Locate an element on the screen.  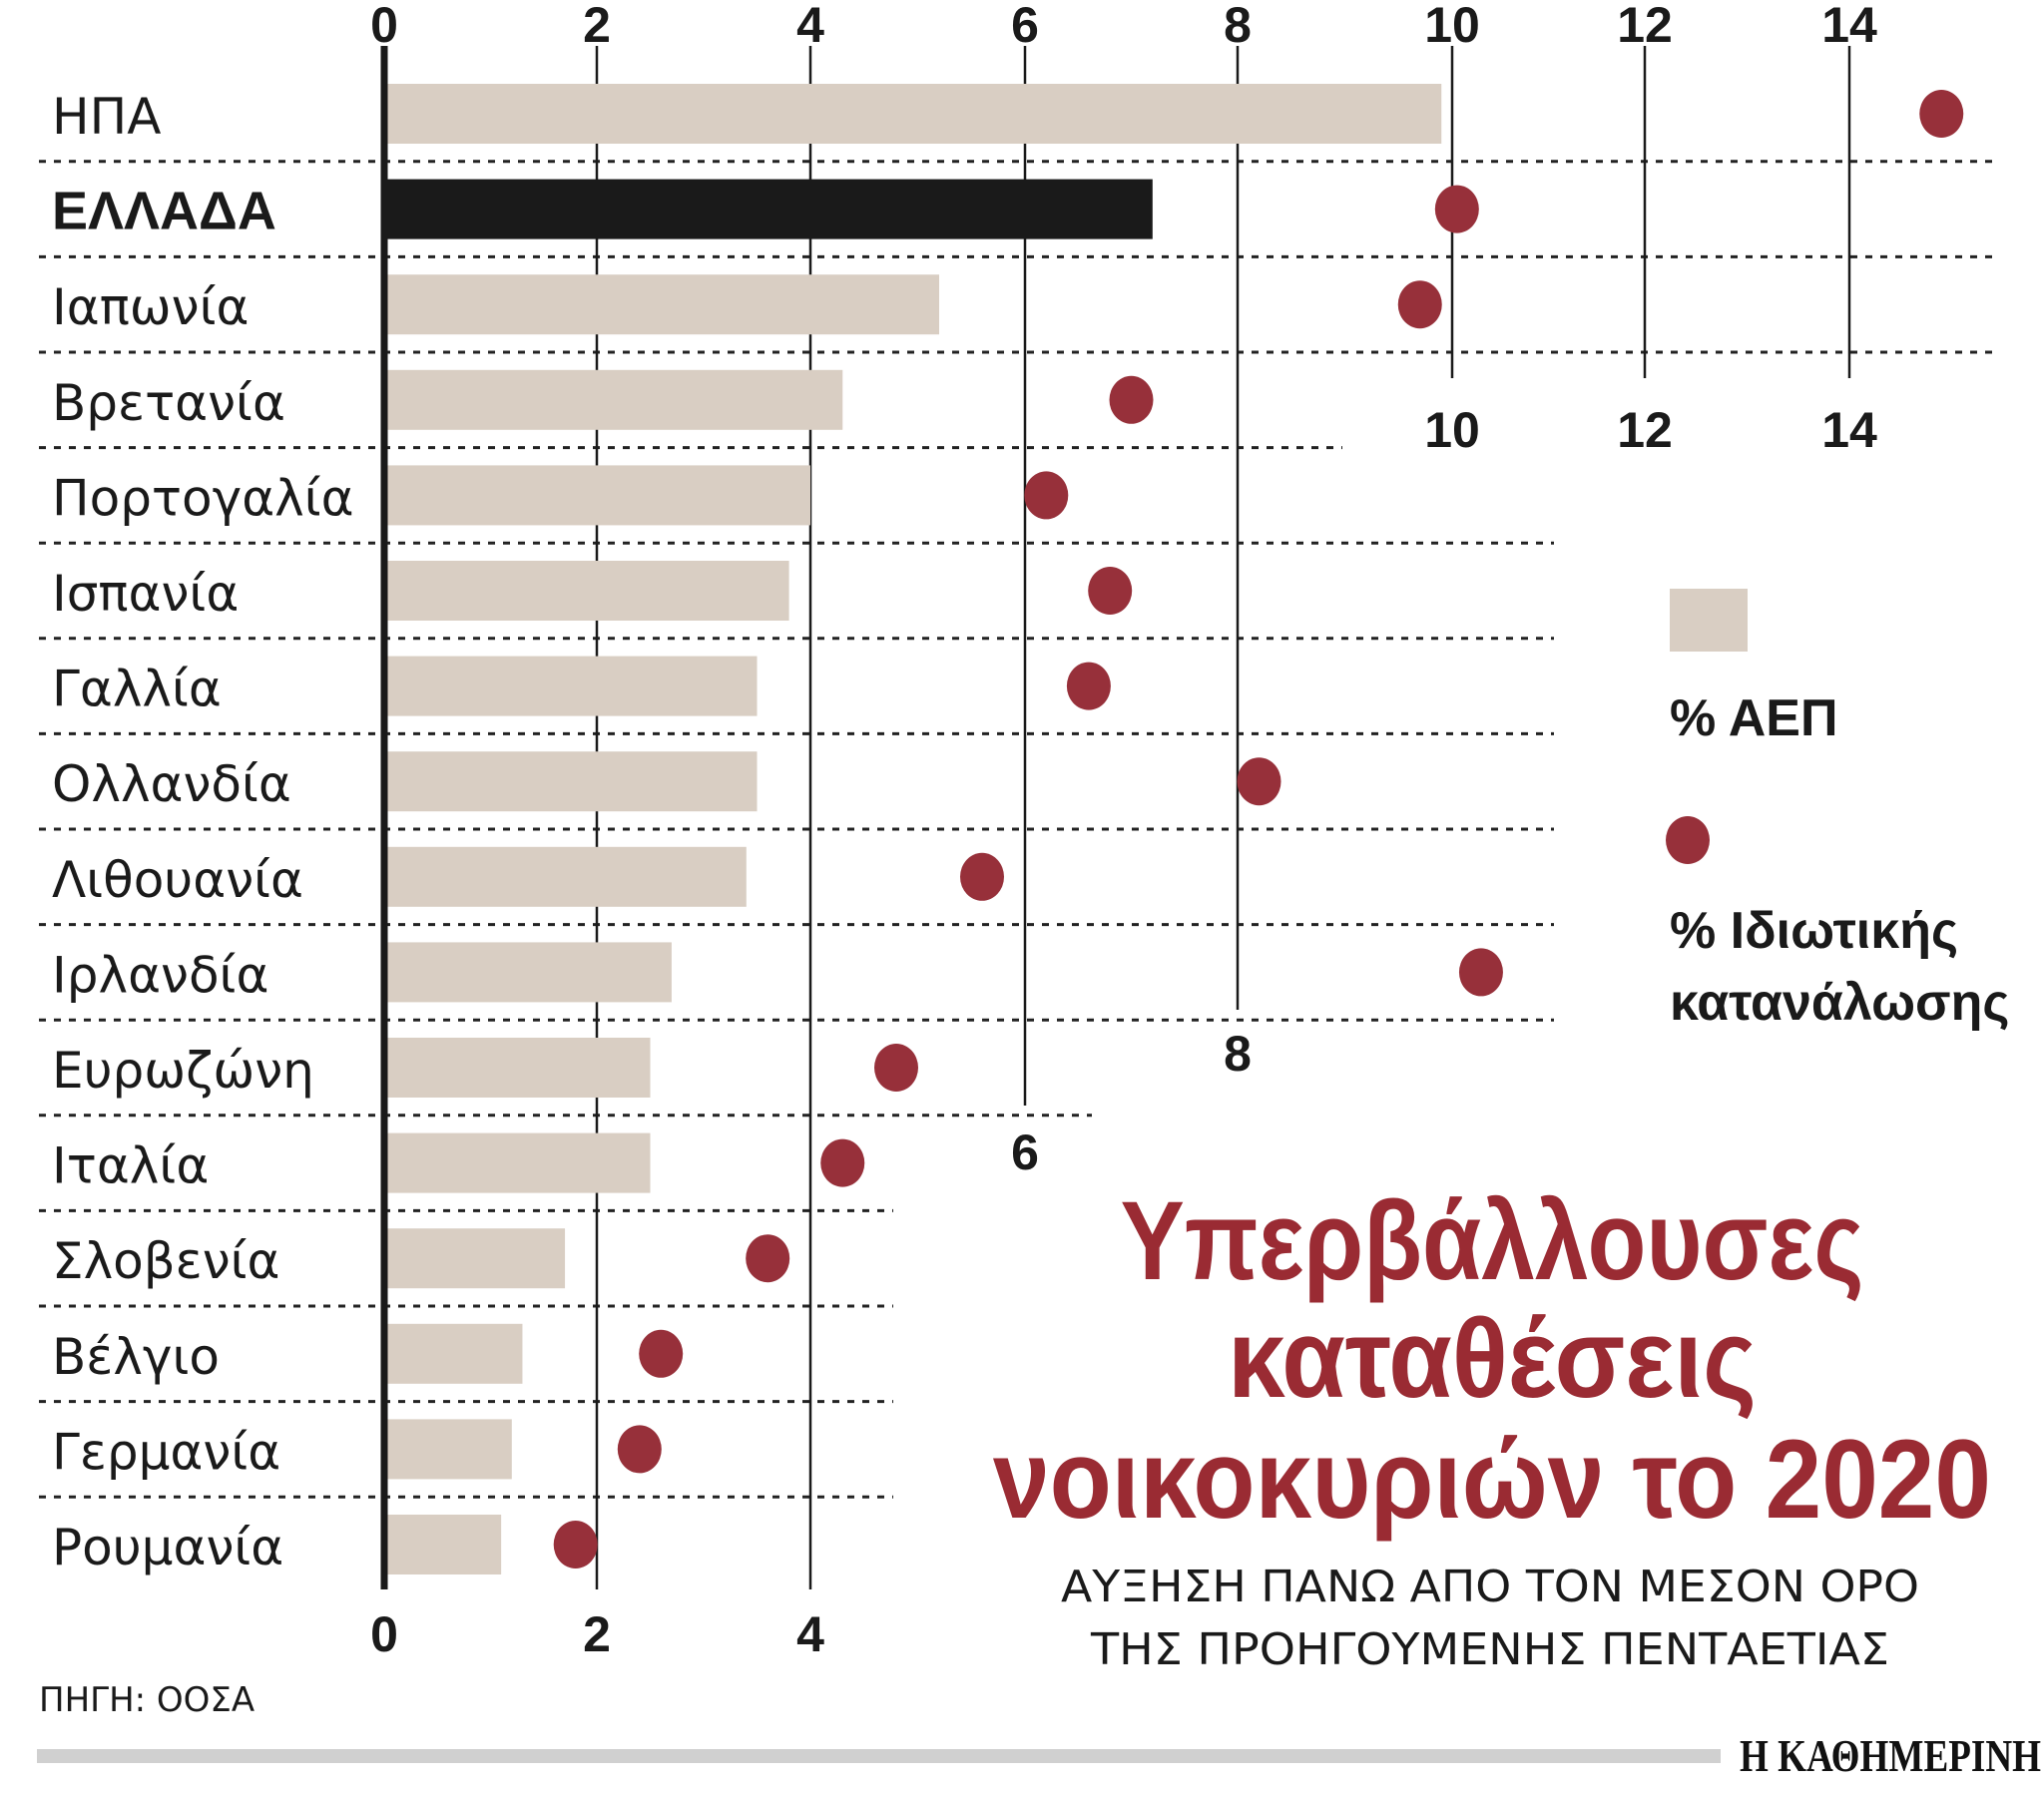
legend-swatch-dot is located at coordinates (1688, 840).